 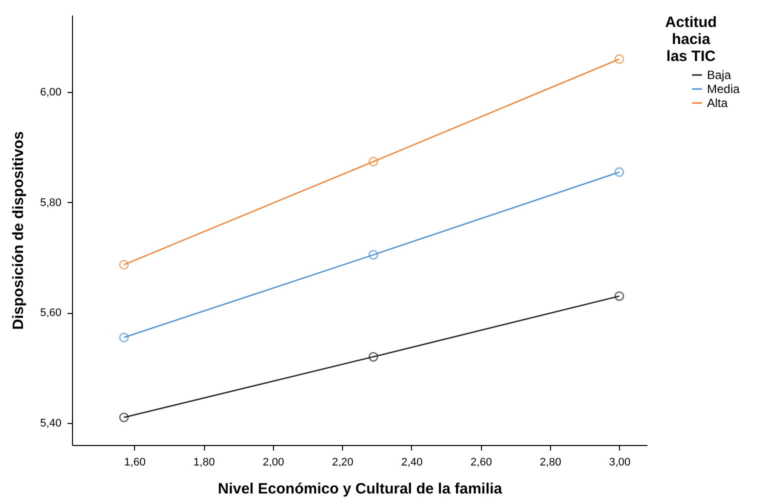 What do you see at coordinates (51, 313) in the screenshot?
I see `y-tick-label: 5,60` at bounding box center [51, 313].